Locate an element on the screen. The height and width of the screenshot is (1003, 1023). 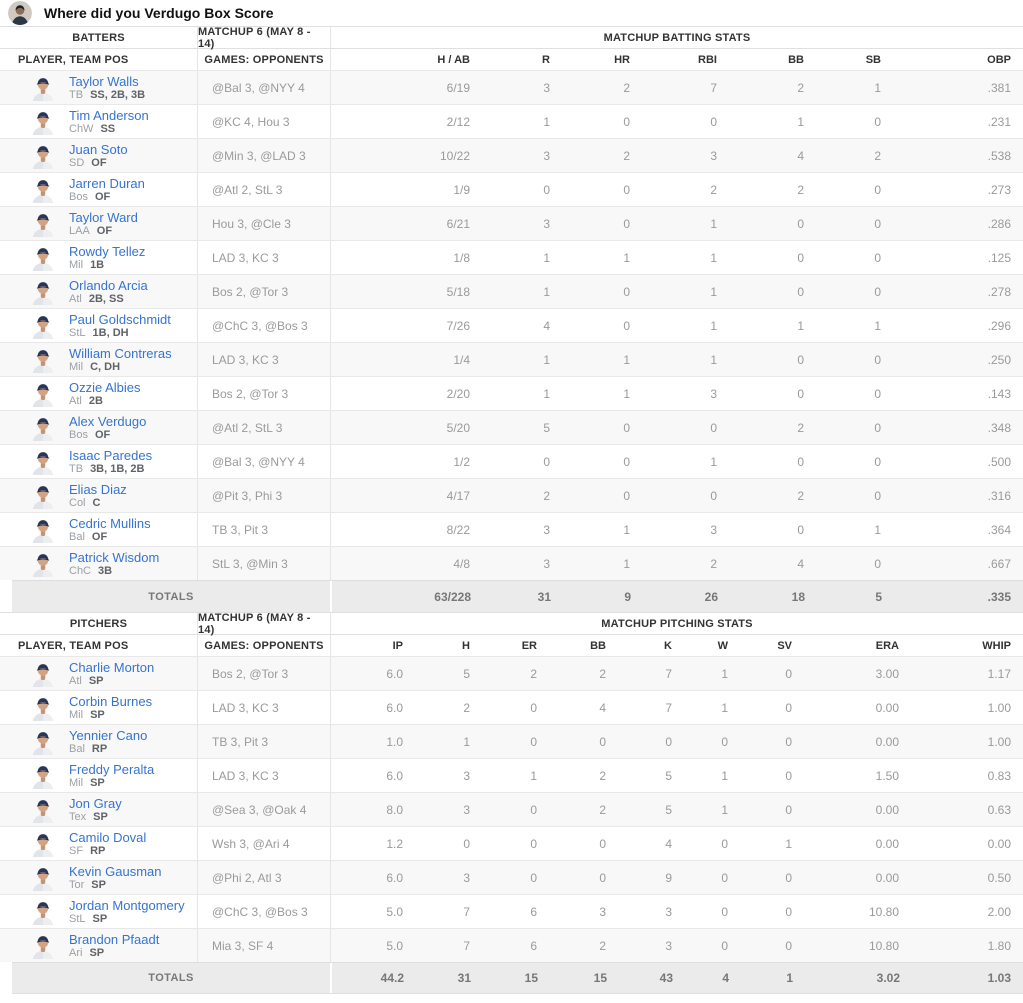
stat-value: 1/2 is located at coordinates (461, 461).